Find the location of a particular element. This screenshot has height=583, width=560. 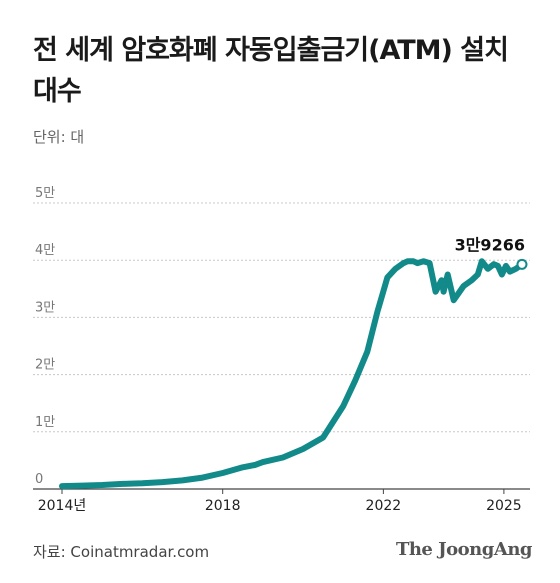

x-axis-ticks: 2014년 2018 2022 2025 is located at coordinates (280, 501).